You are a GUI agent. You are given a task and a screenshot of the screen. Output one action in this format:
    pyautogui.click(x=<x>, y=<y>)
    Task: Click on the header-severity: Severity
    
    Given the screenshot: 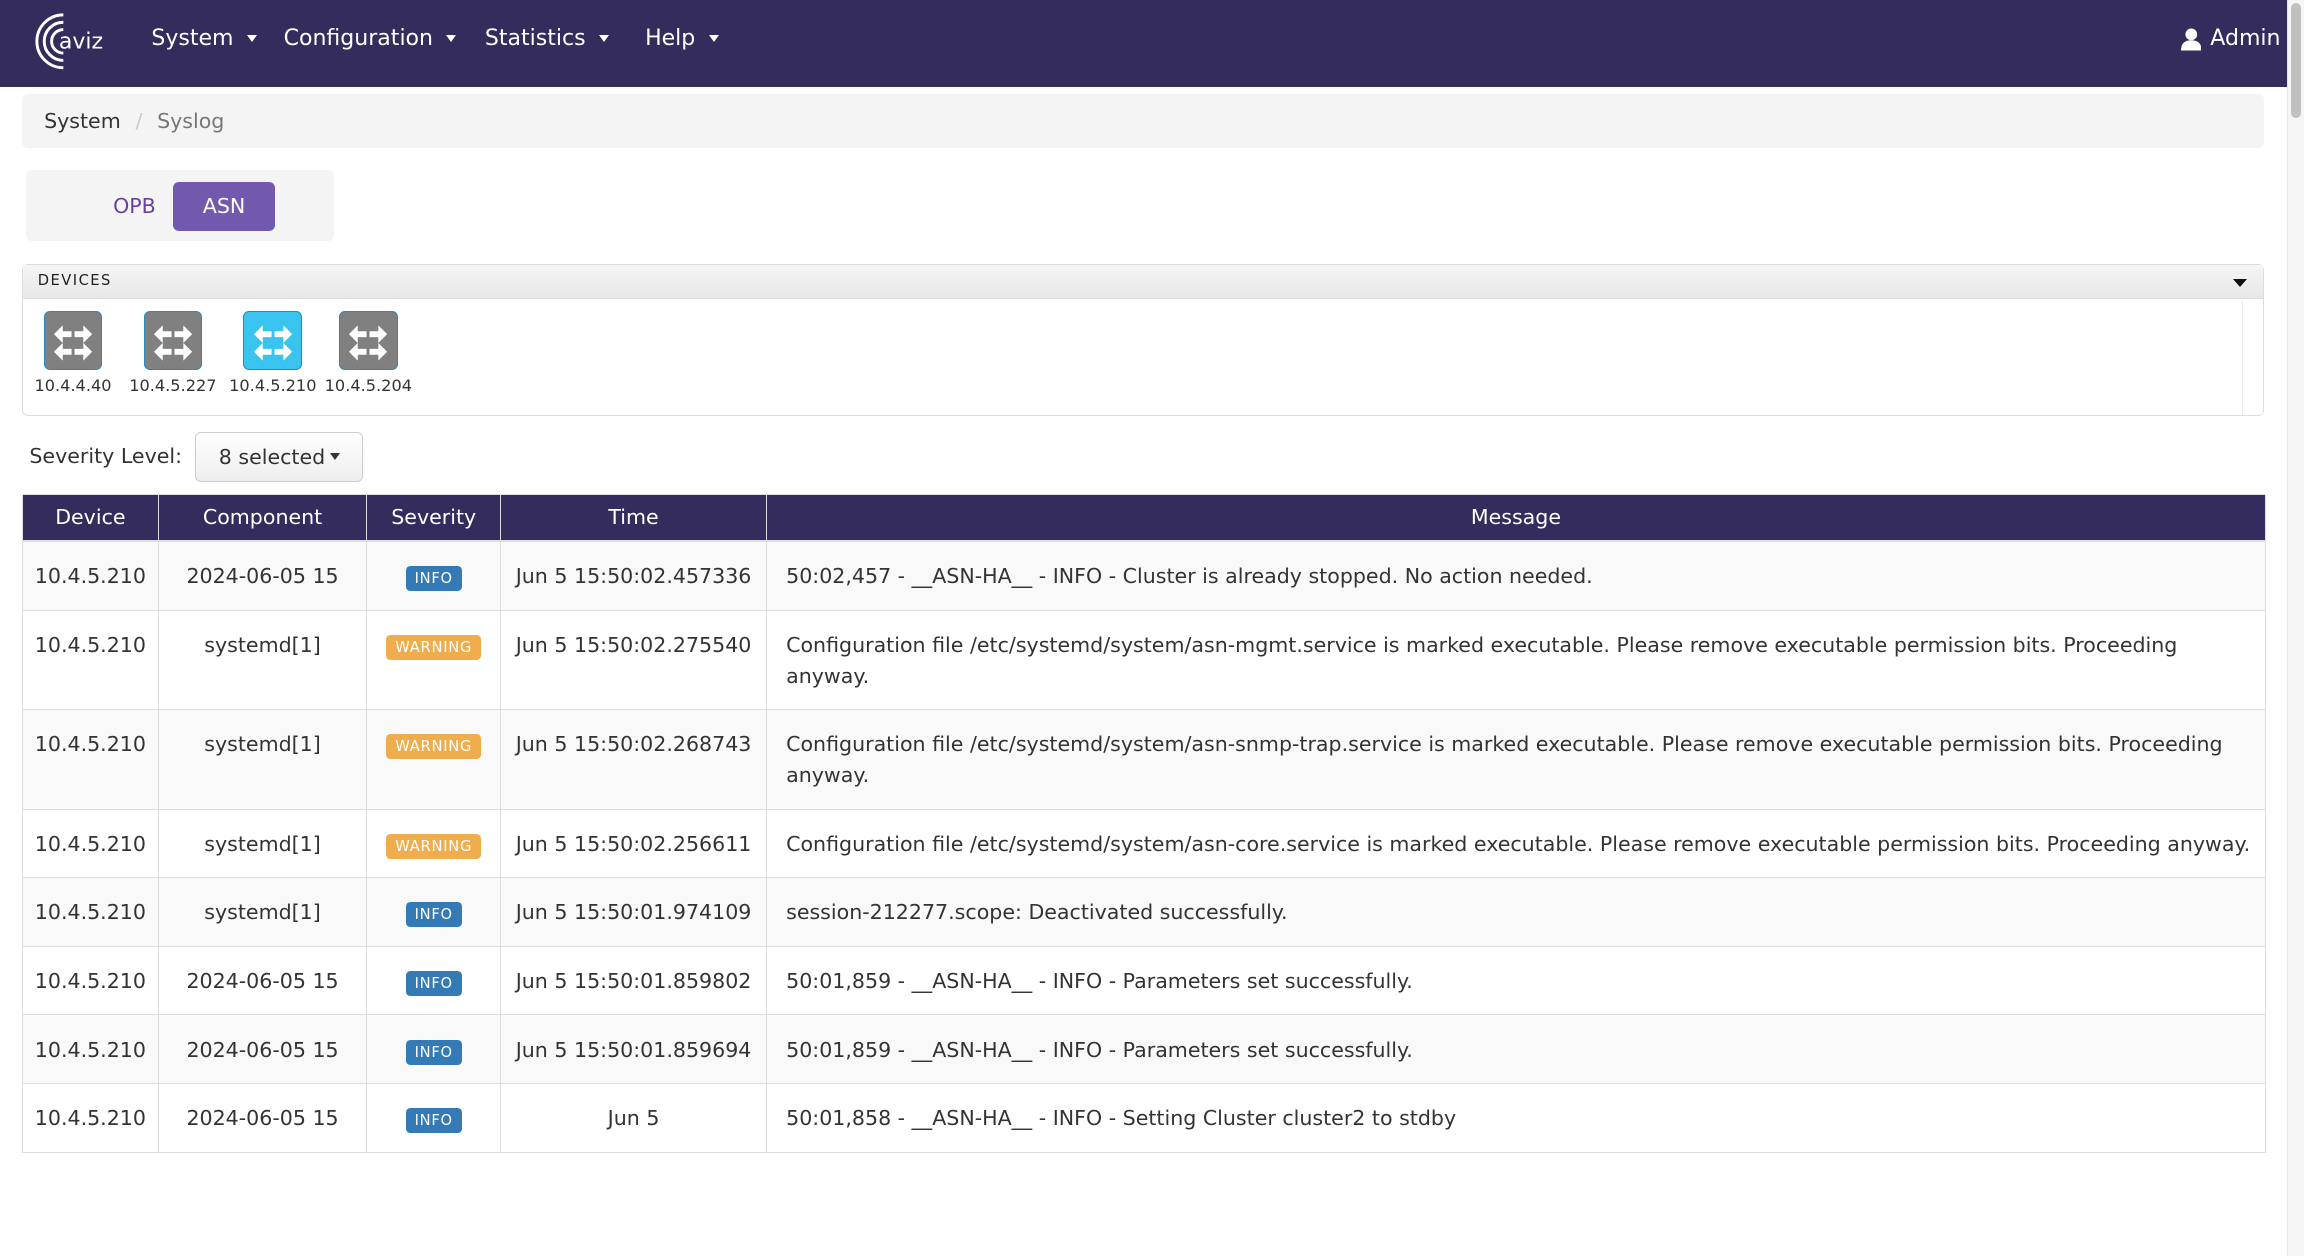 What is the action you would take?
    pyautogui.click(x=434, y=518)
    